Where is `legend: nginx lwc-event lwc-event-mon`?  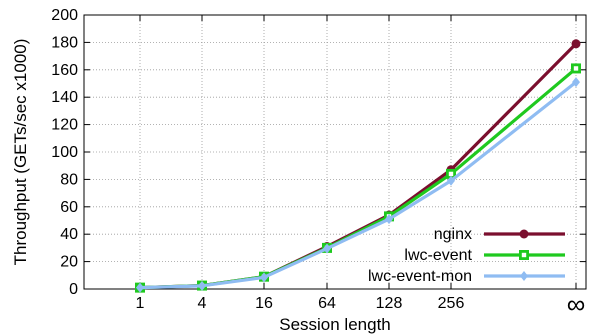 legend: nginx lwc-event lwc-event-mon is located at coordinates (466, 255).